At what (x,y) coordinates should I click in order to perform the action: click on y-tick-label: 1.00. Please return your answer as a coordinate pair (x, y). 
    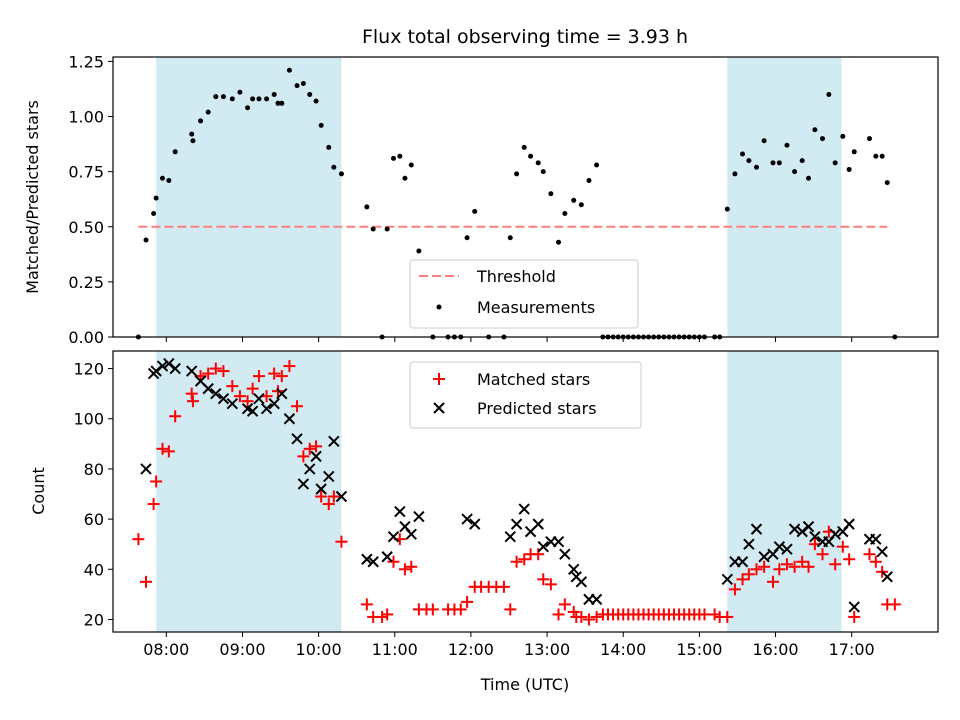
    Looking at the image, I should click on (86, 117).